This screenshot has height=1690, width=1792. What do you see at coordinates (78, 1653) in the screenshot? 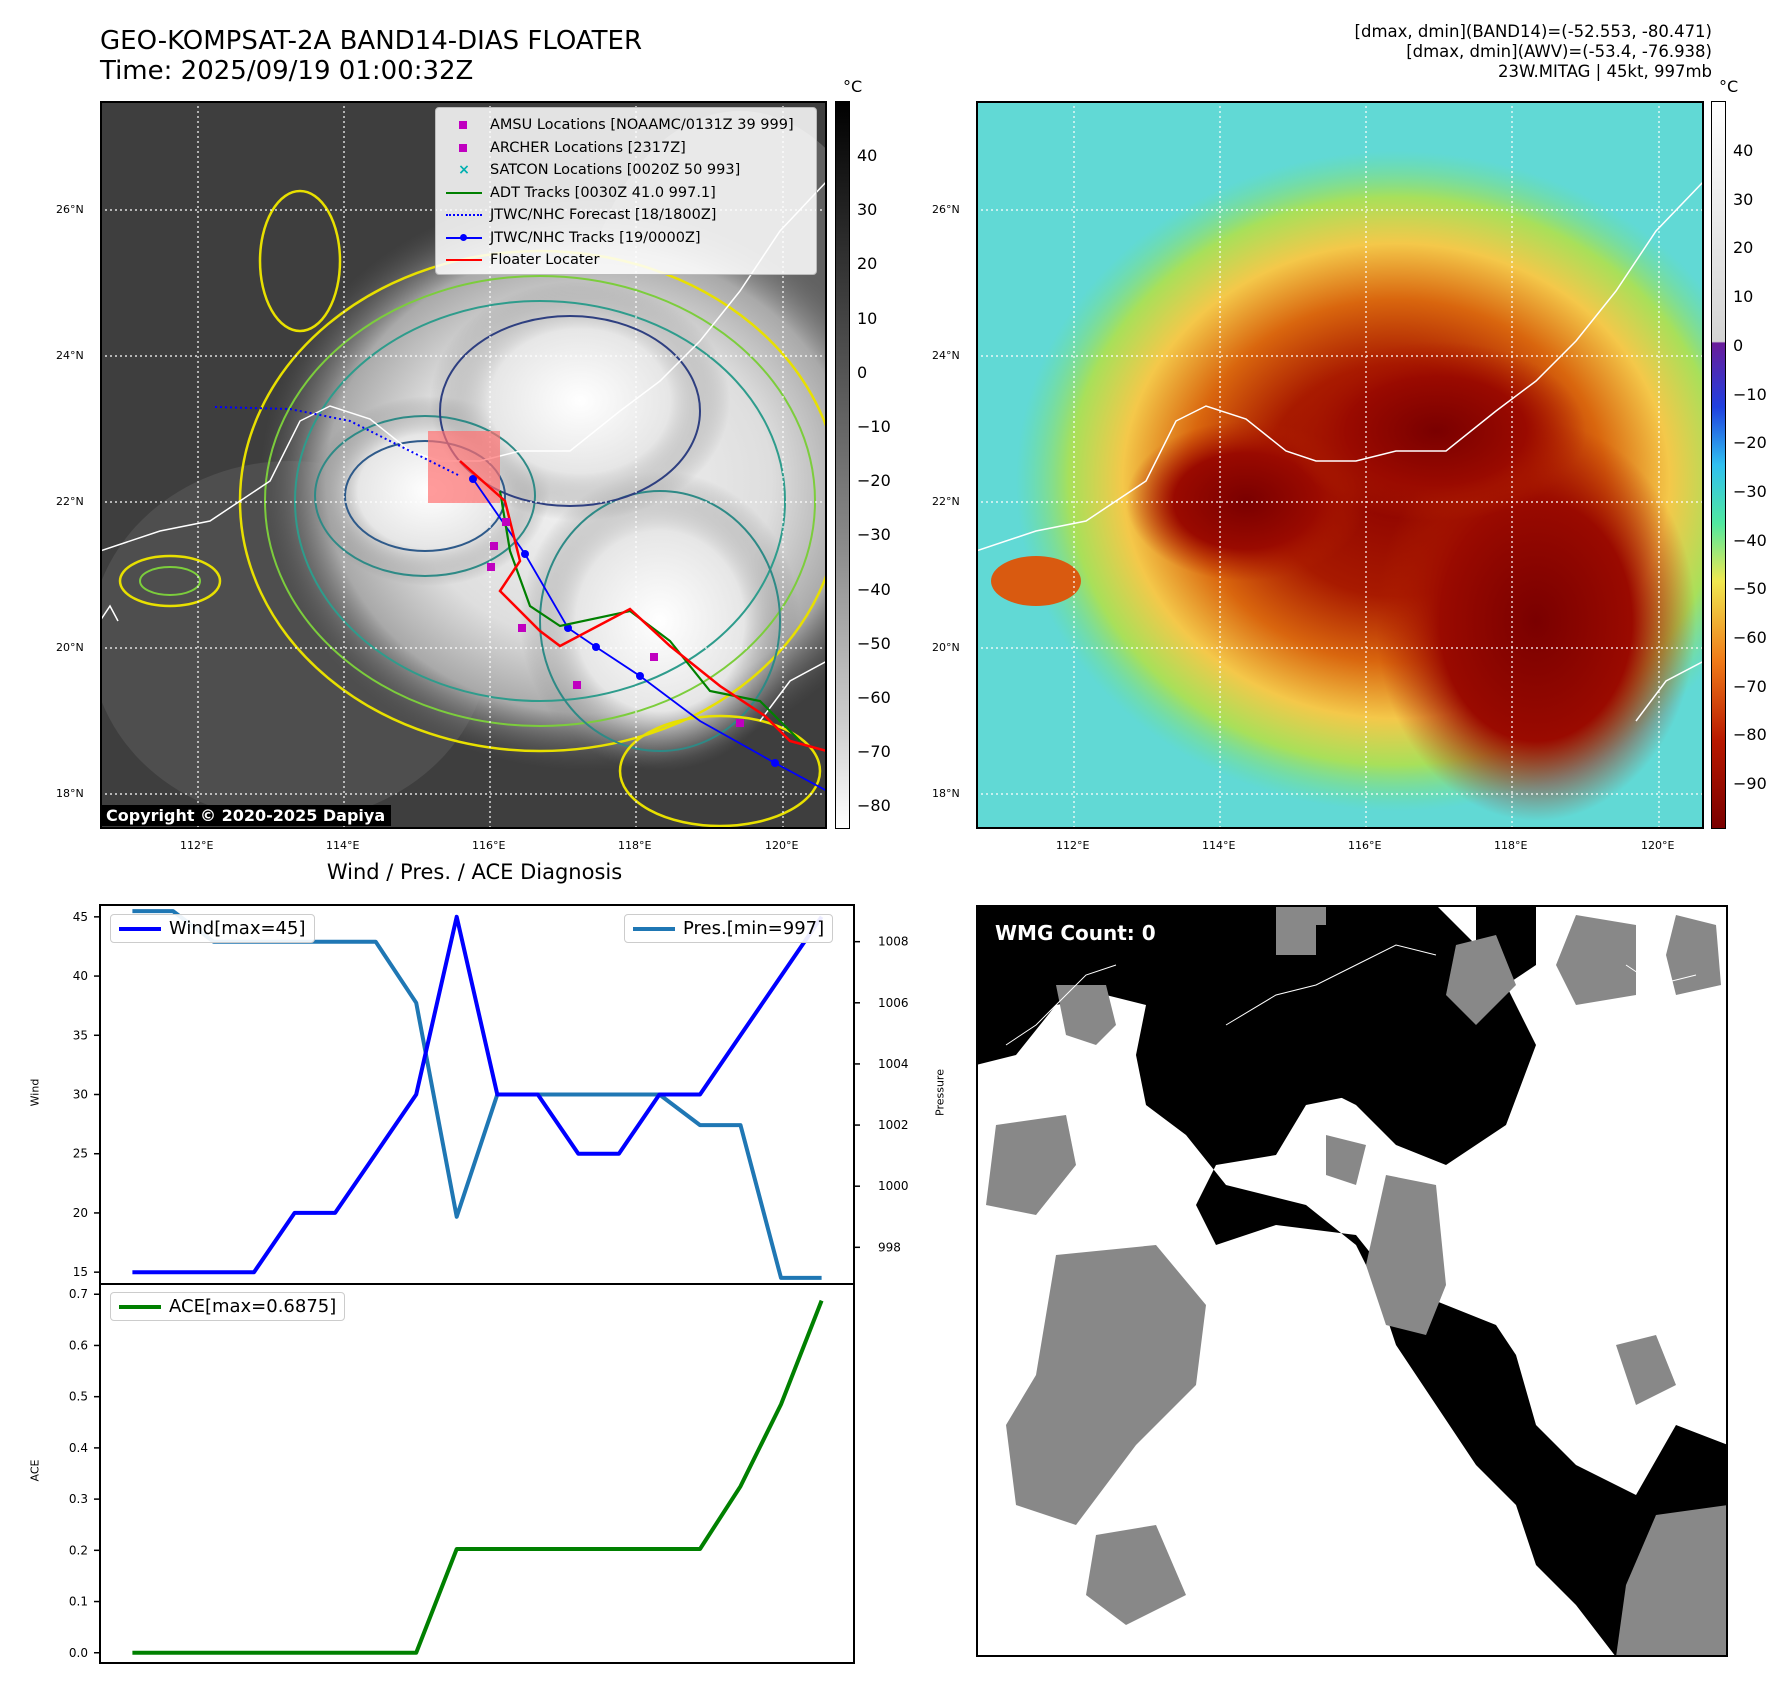
I see `ace-tick-label: 0.0` at bounding box center [78, 1653].